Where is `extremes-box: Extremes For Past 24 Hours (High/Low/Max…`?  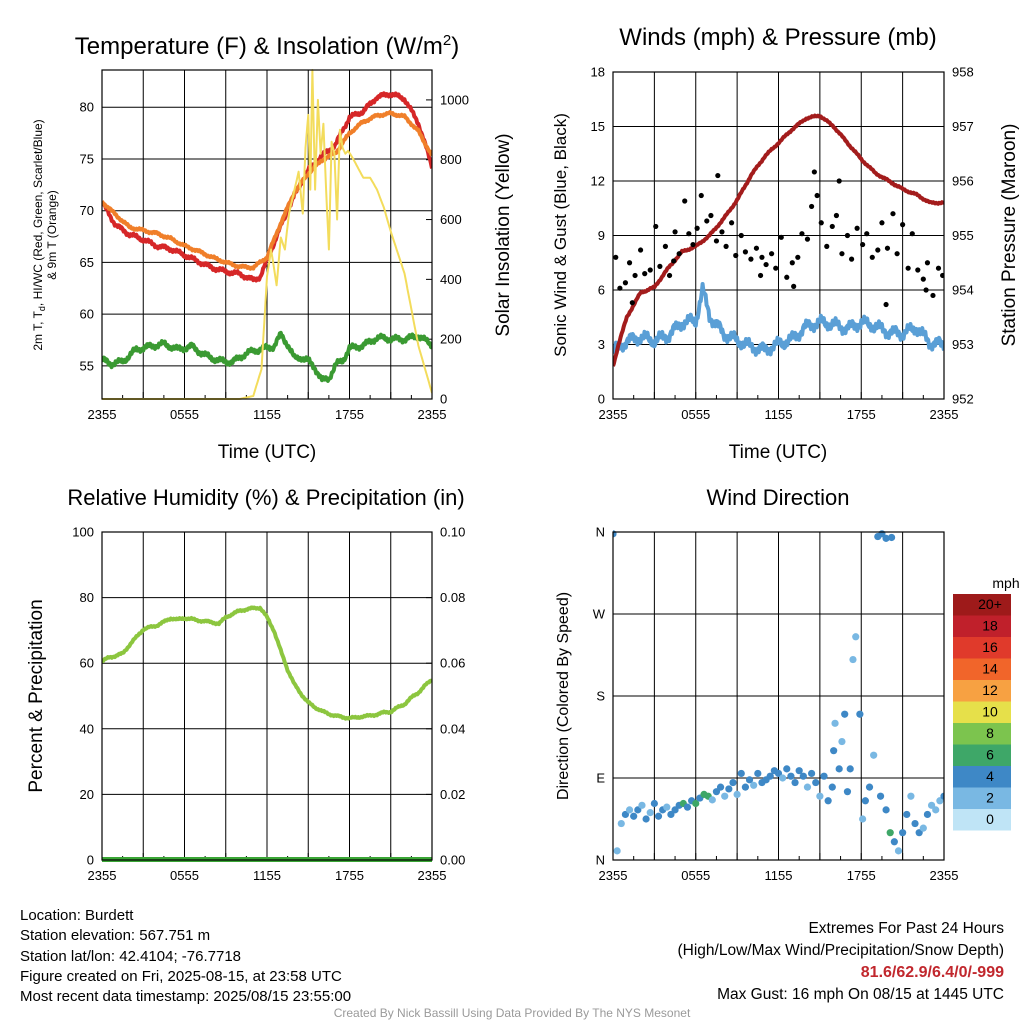
extremes-box: Extremes For Past 24 Hours (High/Low/Max… is located at coordinates (841, 962).